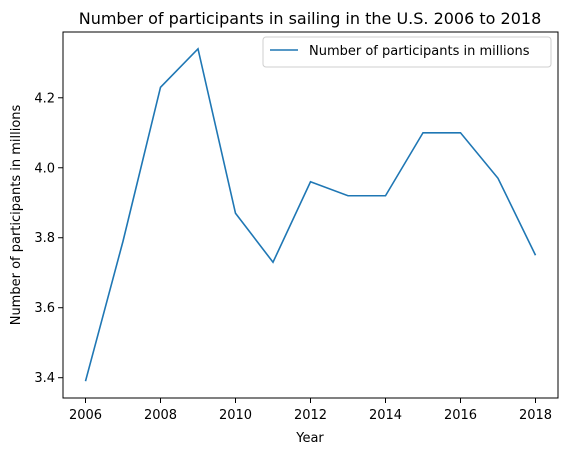 The height and width of the screenshot is (455, 567). I want to click on x-tick-label: 2012, so click(310, 415).